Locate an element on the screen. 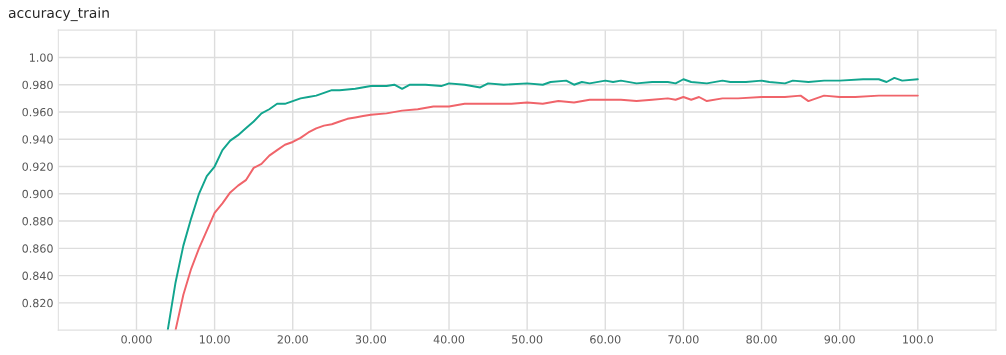 The height and width of the screenshot is (355, 1006). x-tick-label: 20.00 is located at coordinates (292, 339).